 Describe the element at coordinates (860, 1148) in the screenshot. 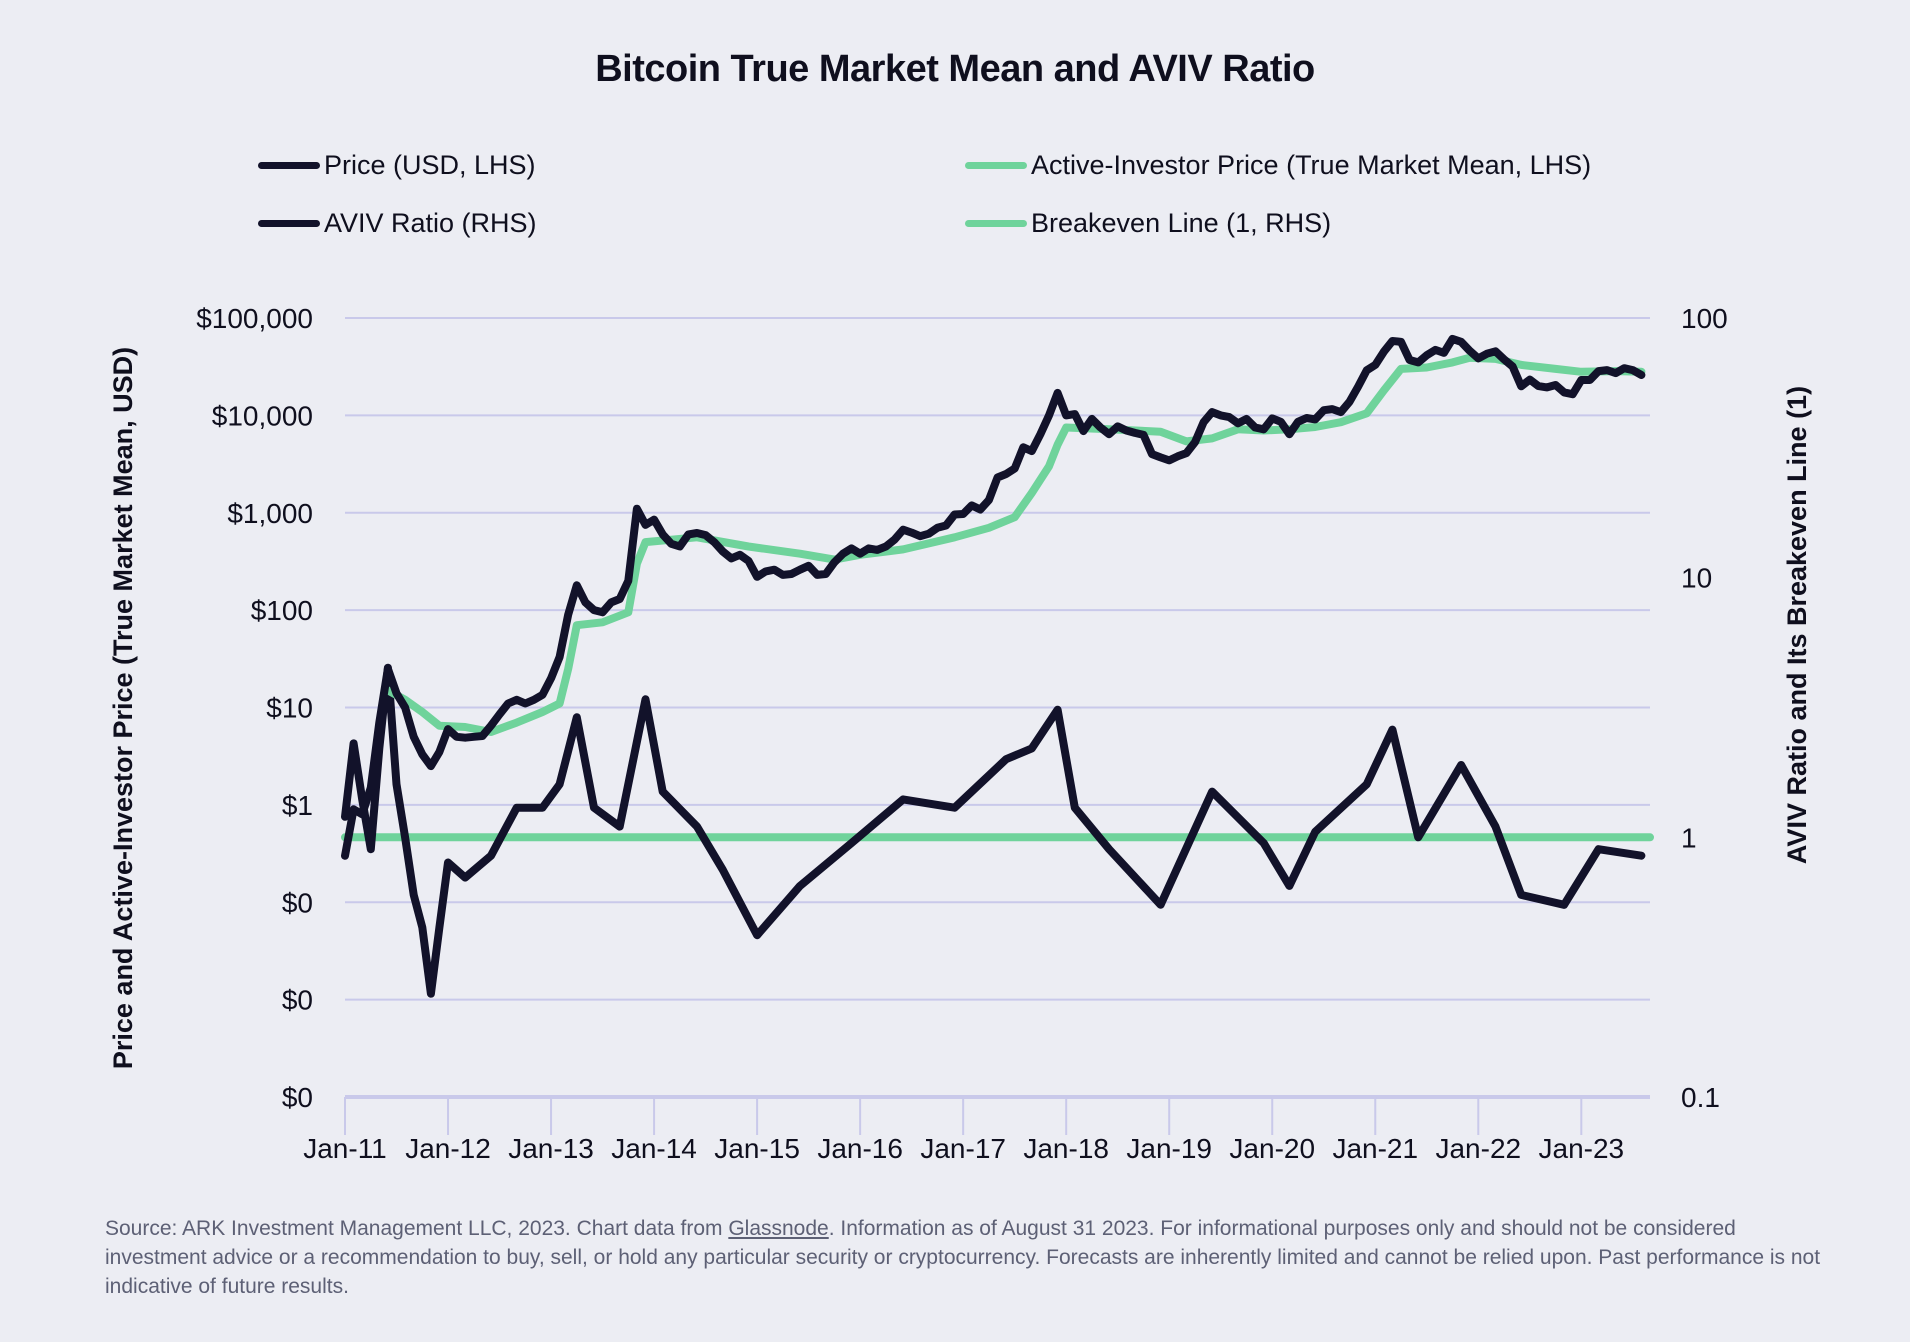

I see `x-tick-label: Jan-16` at that location.